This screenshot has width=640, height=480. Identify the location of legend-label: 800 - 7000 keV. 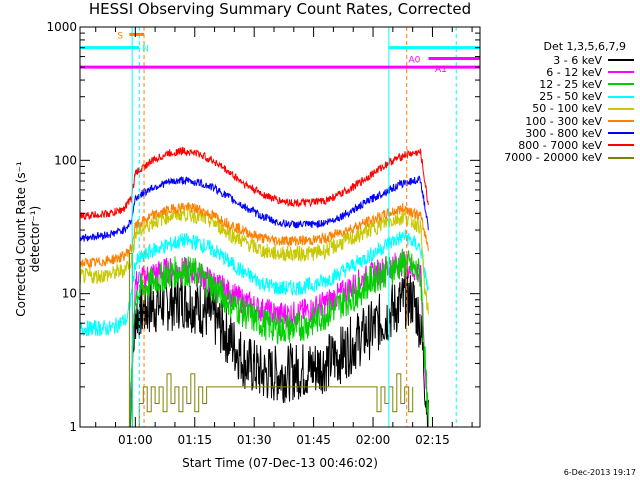
(560, 145).